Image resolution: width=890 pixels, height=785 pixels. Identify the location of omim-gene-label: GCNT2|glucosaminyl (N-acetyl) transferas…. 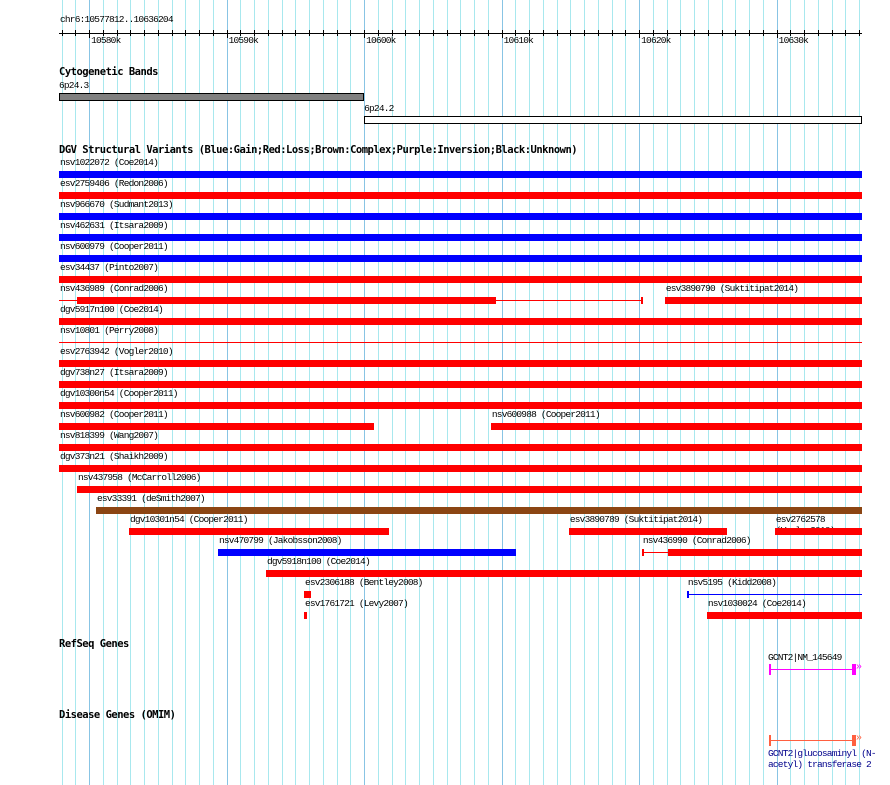
(822, 759).